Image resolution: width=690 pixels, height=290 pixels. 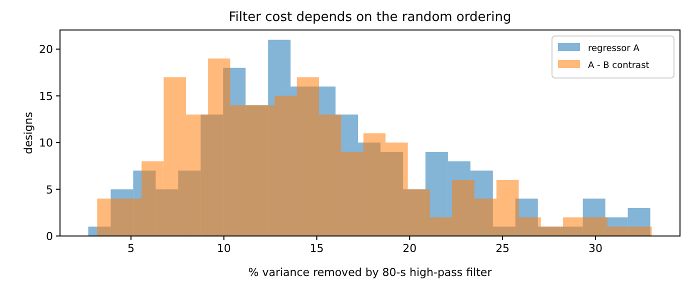 I want to click on x-axis-title: % variance removed by 80-s high-pass filter, so click(x=370, y=272).